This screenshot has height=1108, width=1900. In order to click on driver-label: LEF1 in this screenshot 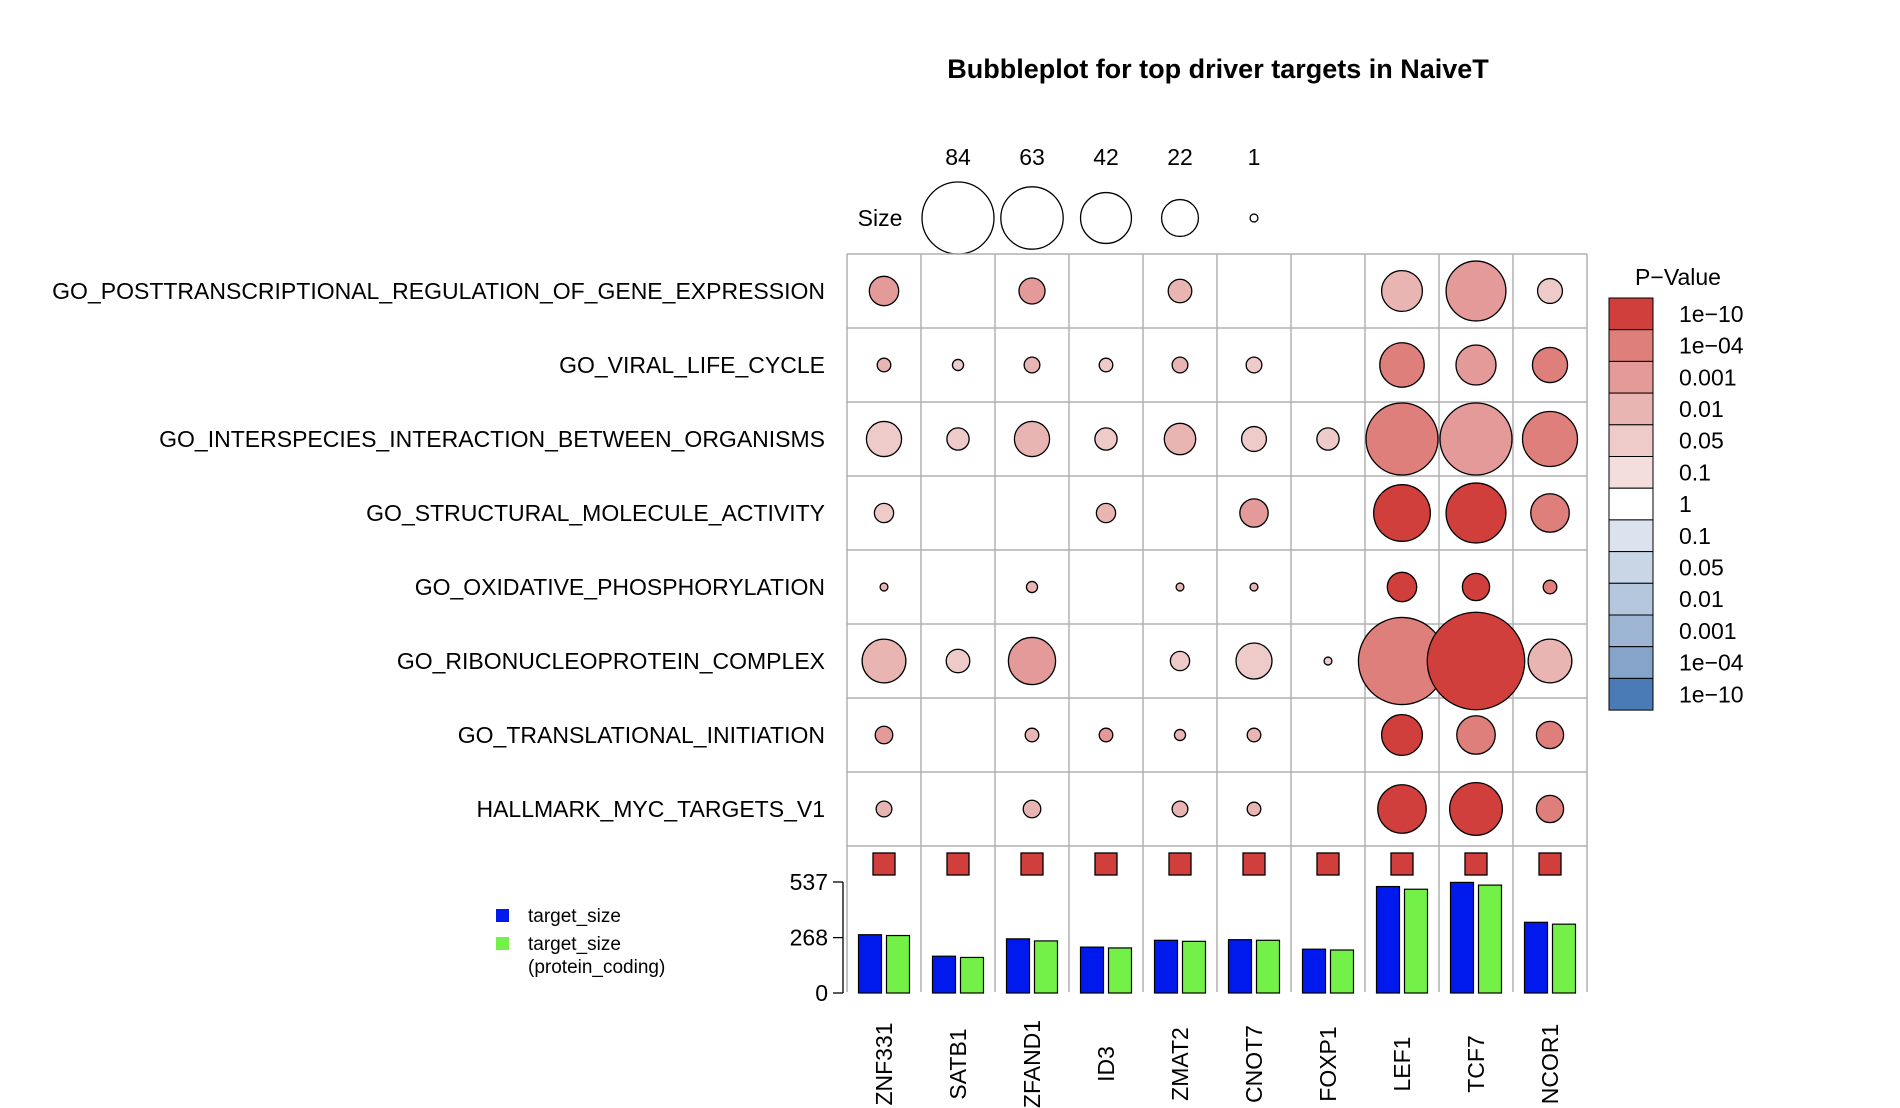, I will do `click(1402, 1064)`.